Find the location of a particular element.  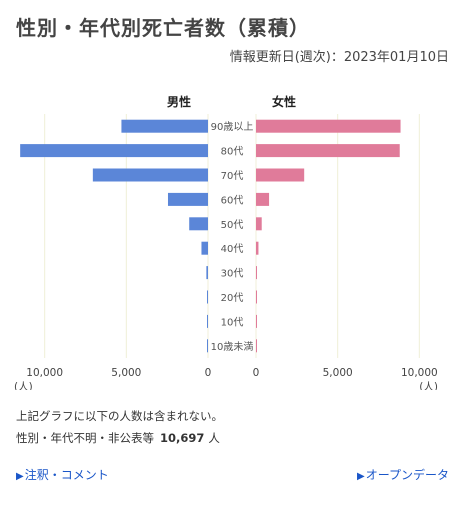

male-unit-label: (人) is located at coordinates (23, 385).